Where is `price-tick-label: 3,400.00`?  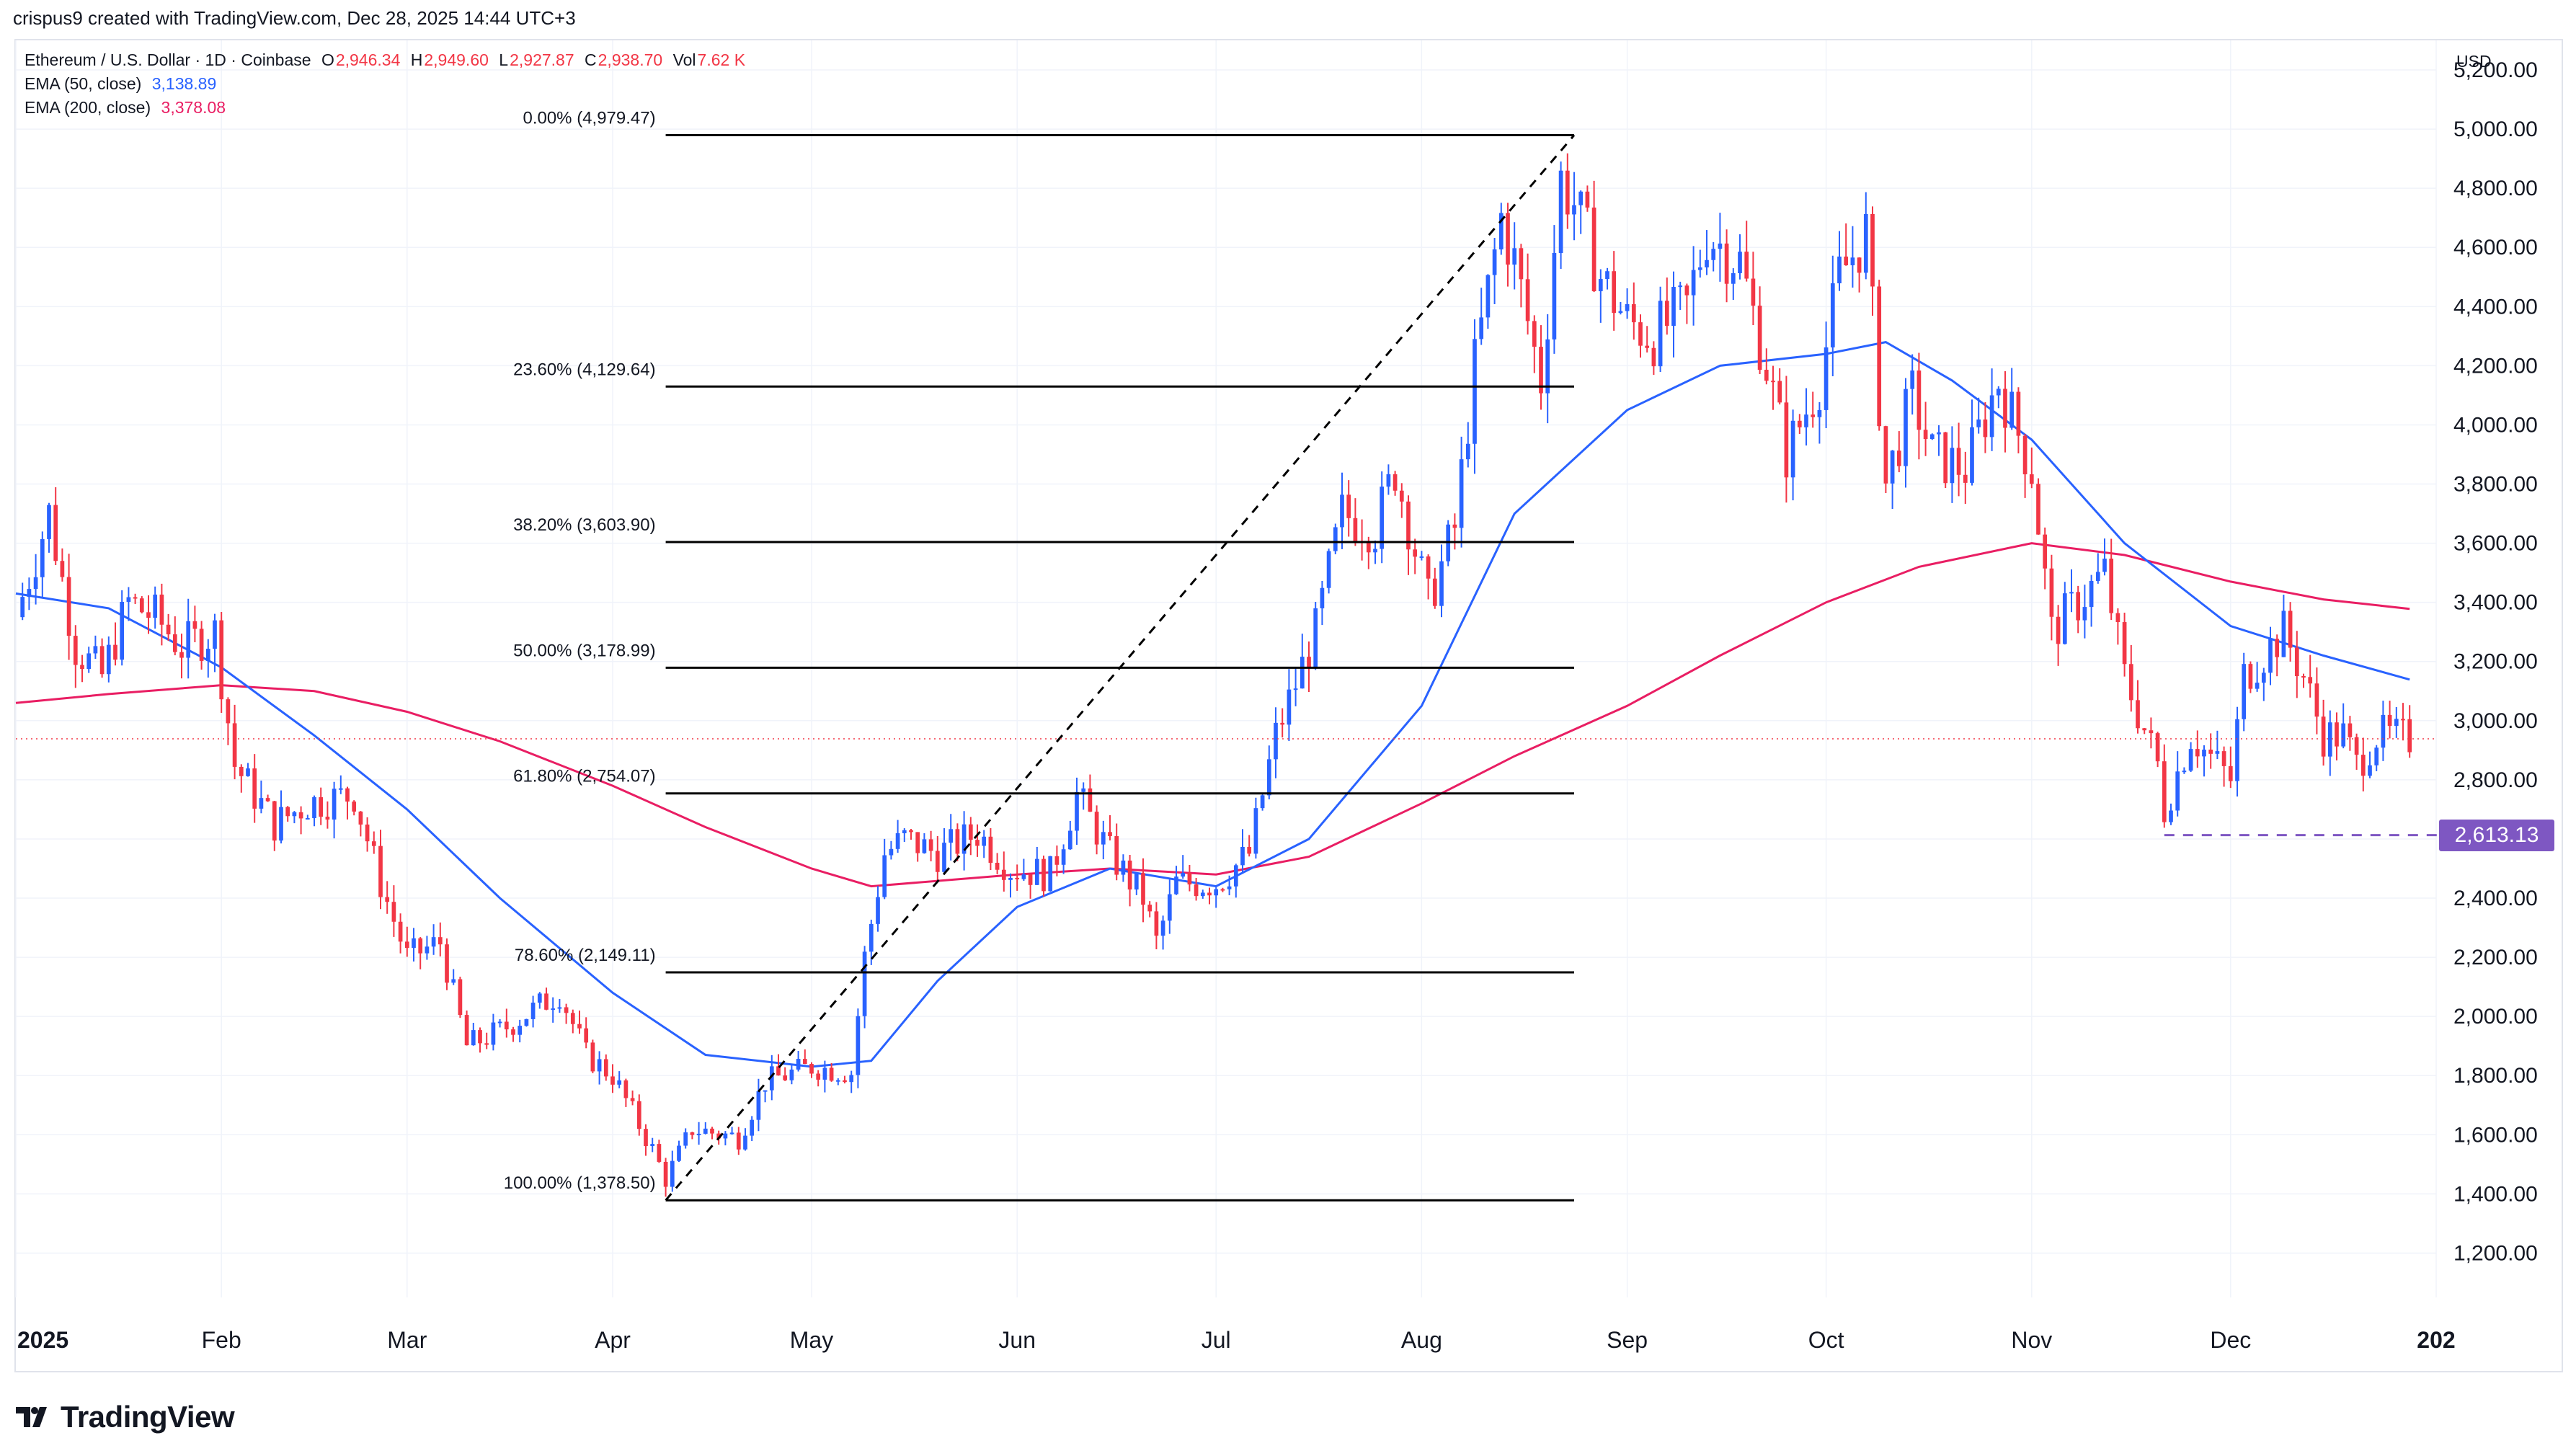
price-tick-label: 3,400.00 is located at coordinates (2495, 603).